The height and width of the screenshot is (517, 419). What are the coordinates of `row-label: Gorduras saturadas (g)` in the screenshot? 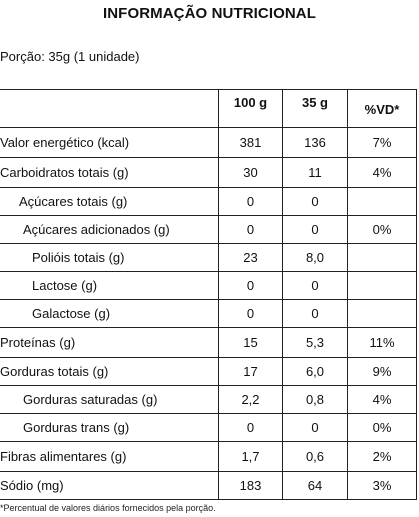 It's located at (109, 399).